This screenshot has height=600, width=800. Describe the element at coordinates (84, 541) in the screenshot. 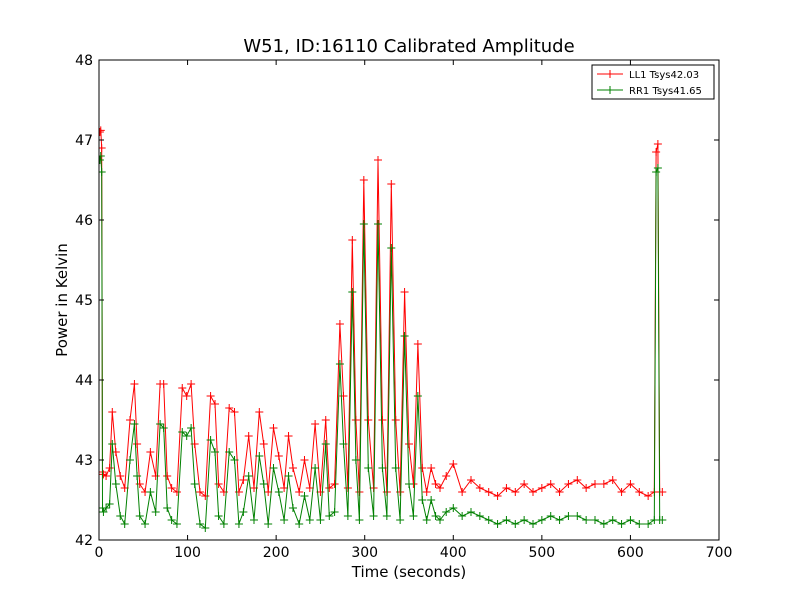

I see `y-tick-label: 42` at that location.